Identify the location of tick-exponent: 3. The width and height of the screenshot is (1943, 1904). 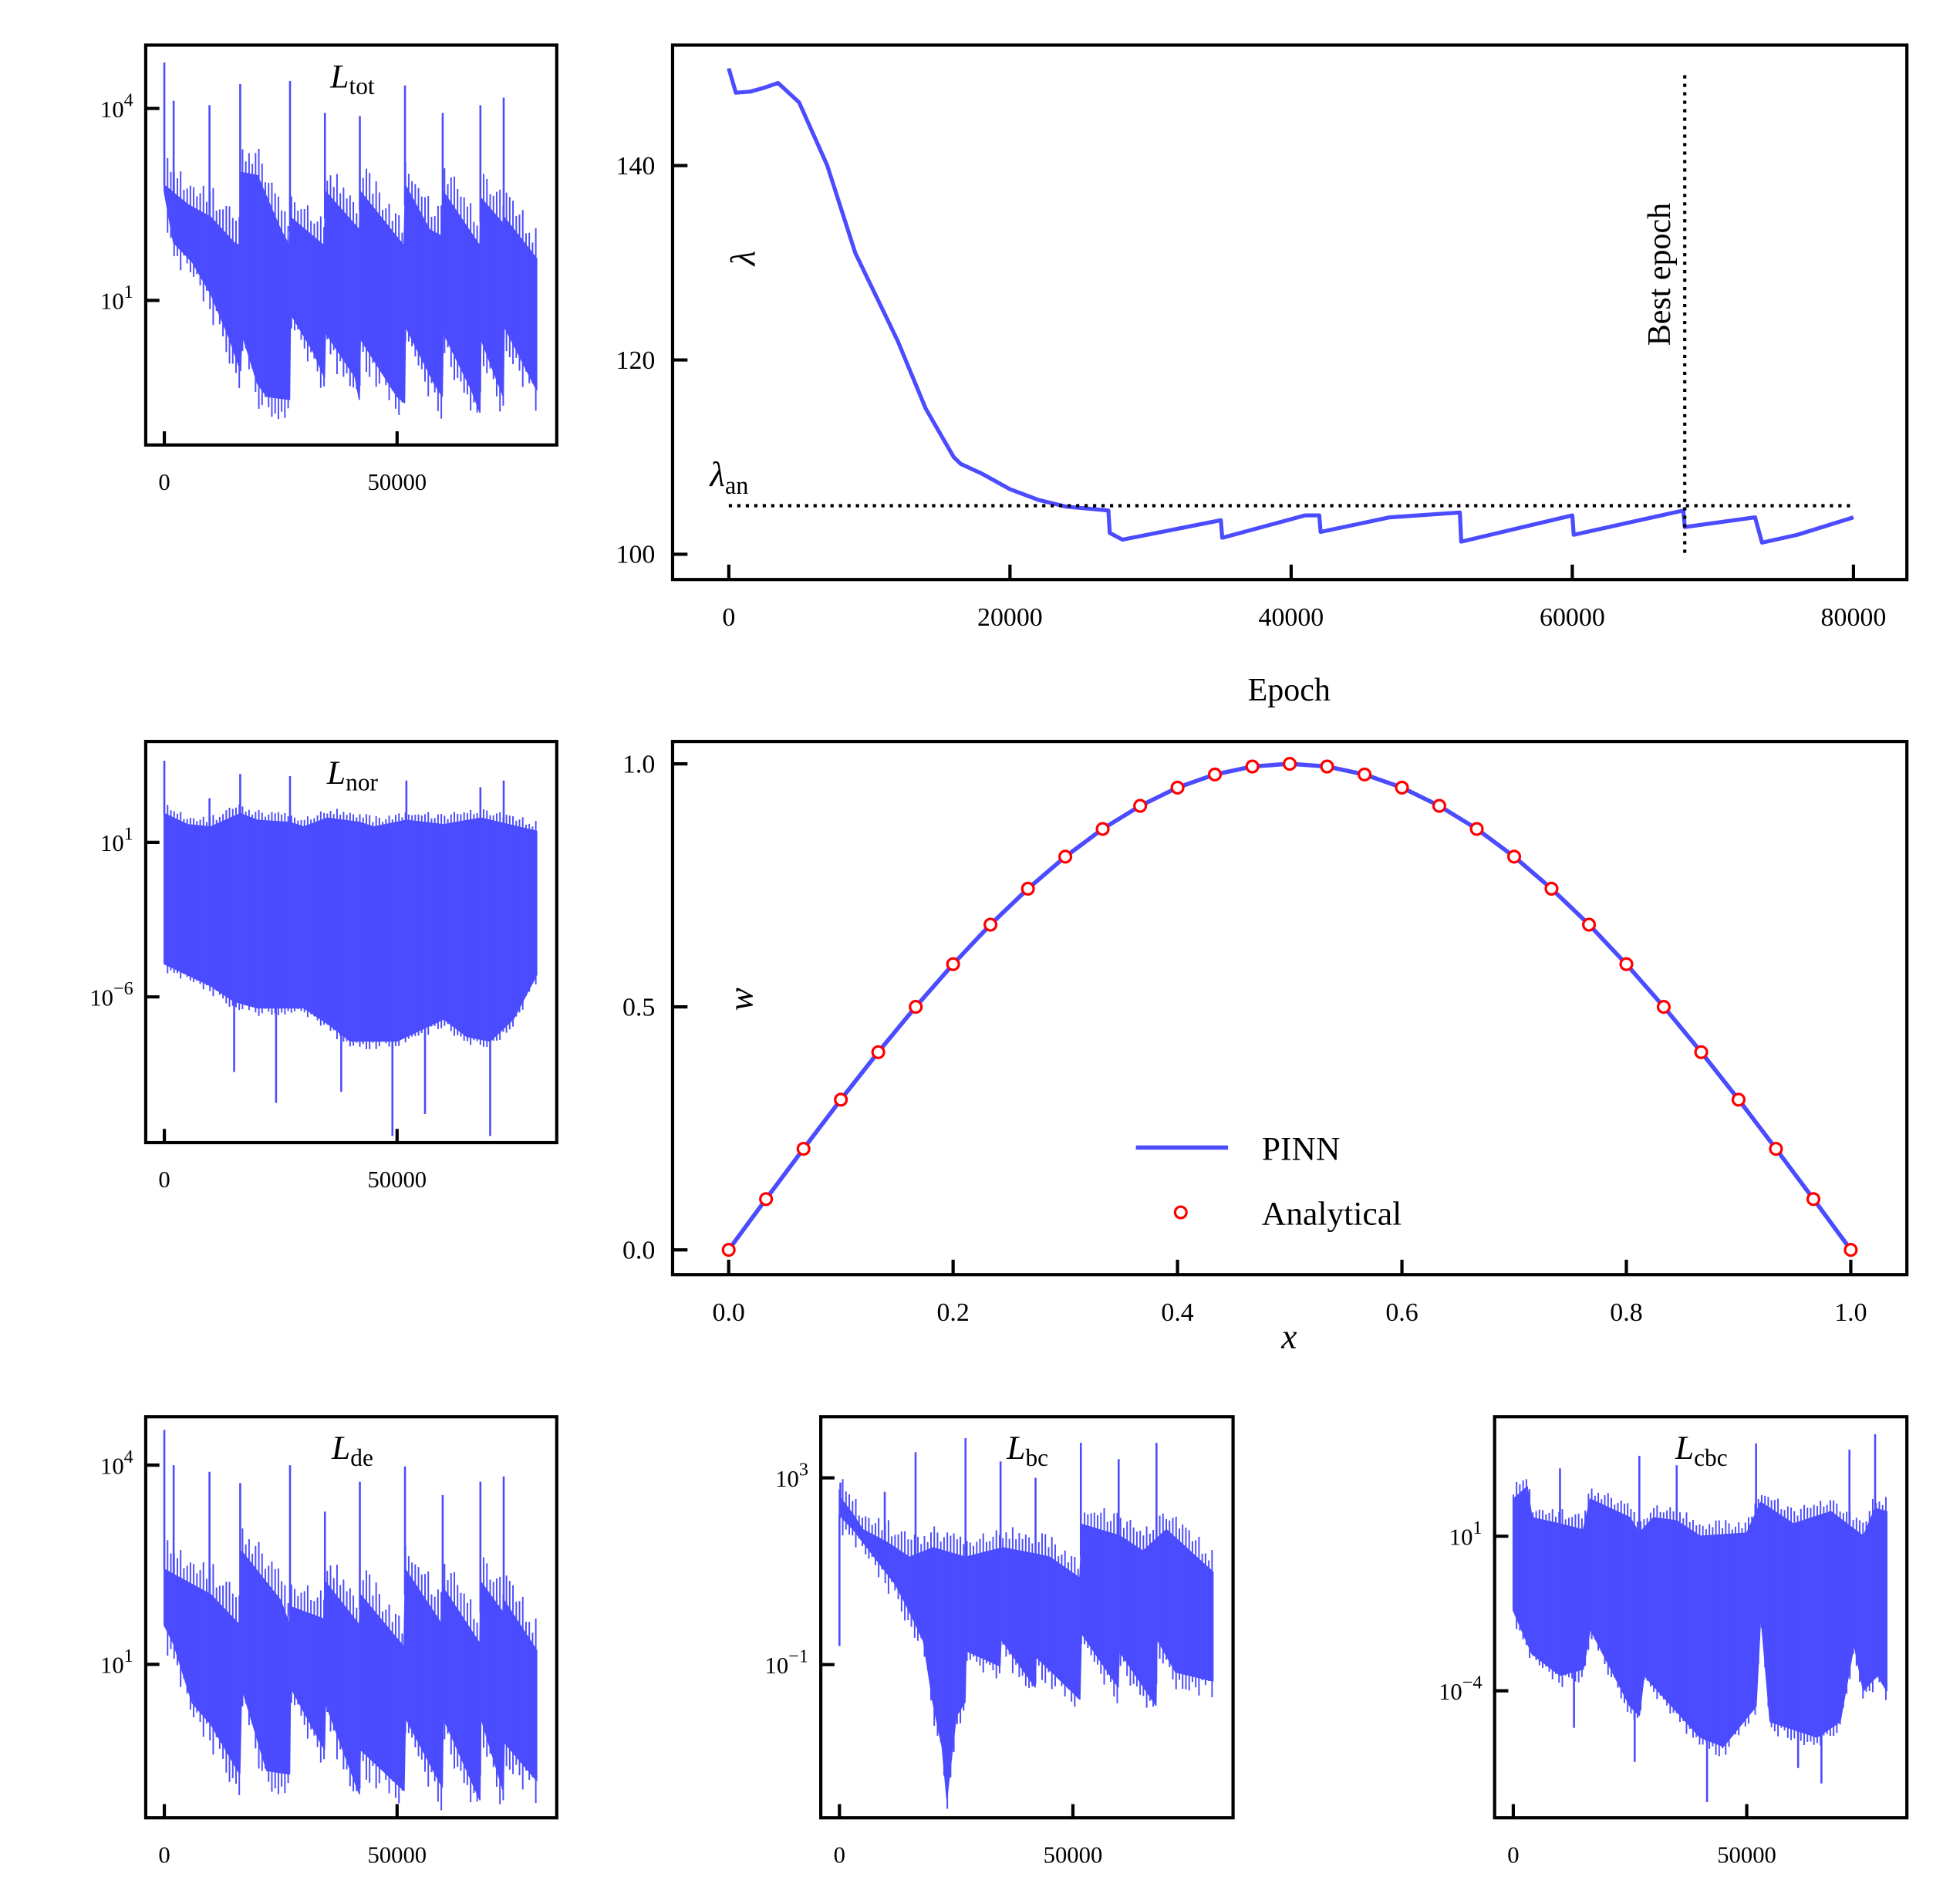
(803, 1469).